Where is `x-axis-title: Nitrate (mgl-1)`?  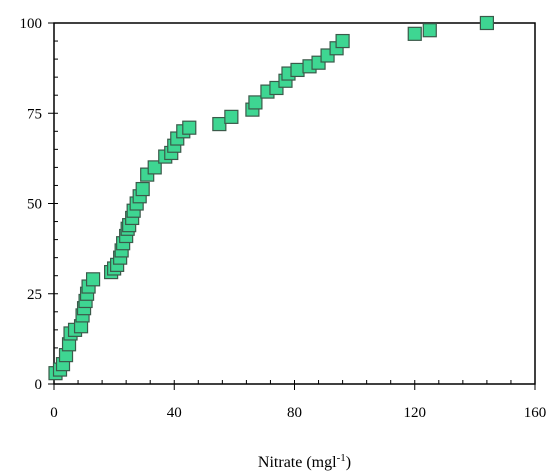 x-axis-title: Nitrate (mgl-1) is located at coordinates (304, 461).